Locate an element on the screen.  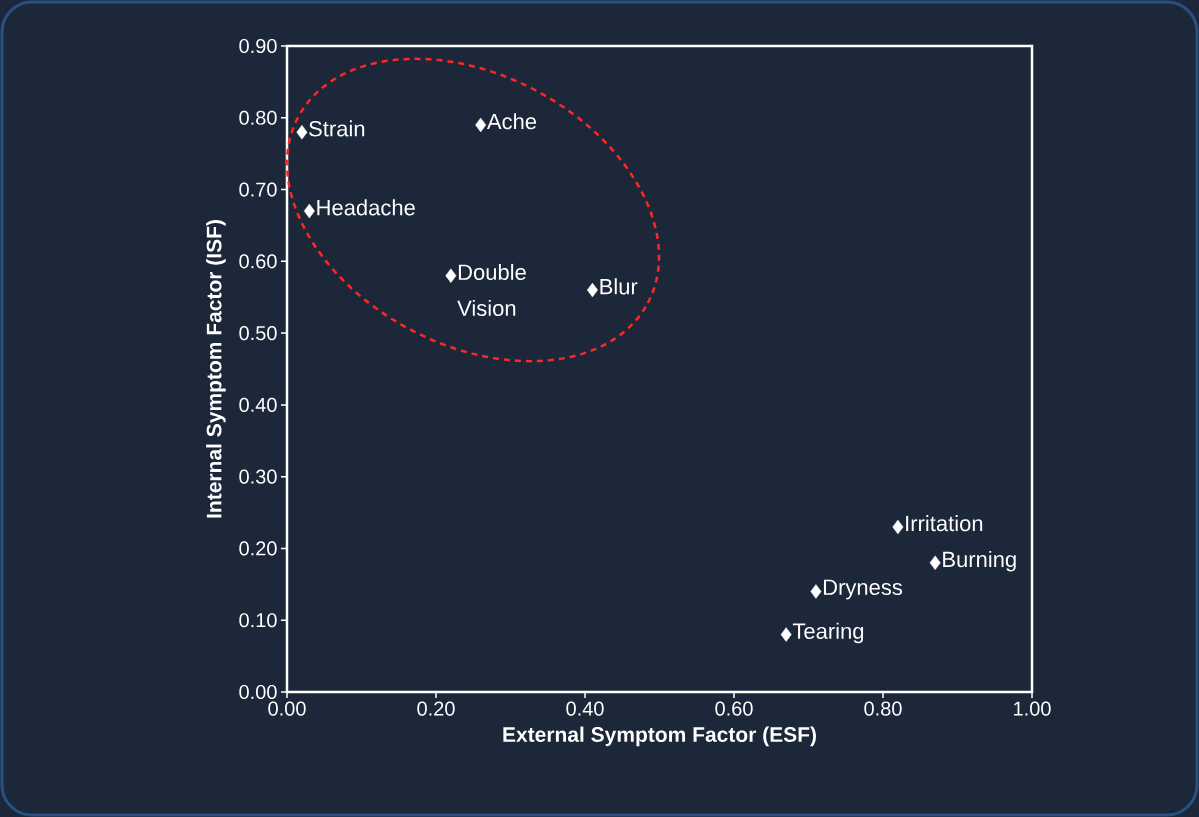
x-tick-label: 0.20 is located at coordinates (436, 708).